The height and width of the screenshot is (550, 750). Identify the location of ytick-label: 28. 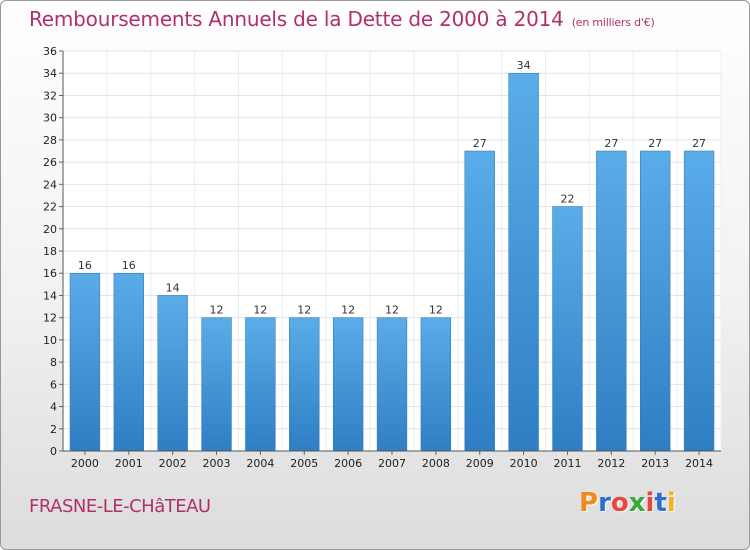
(50, 140).